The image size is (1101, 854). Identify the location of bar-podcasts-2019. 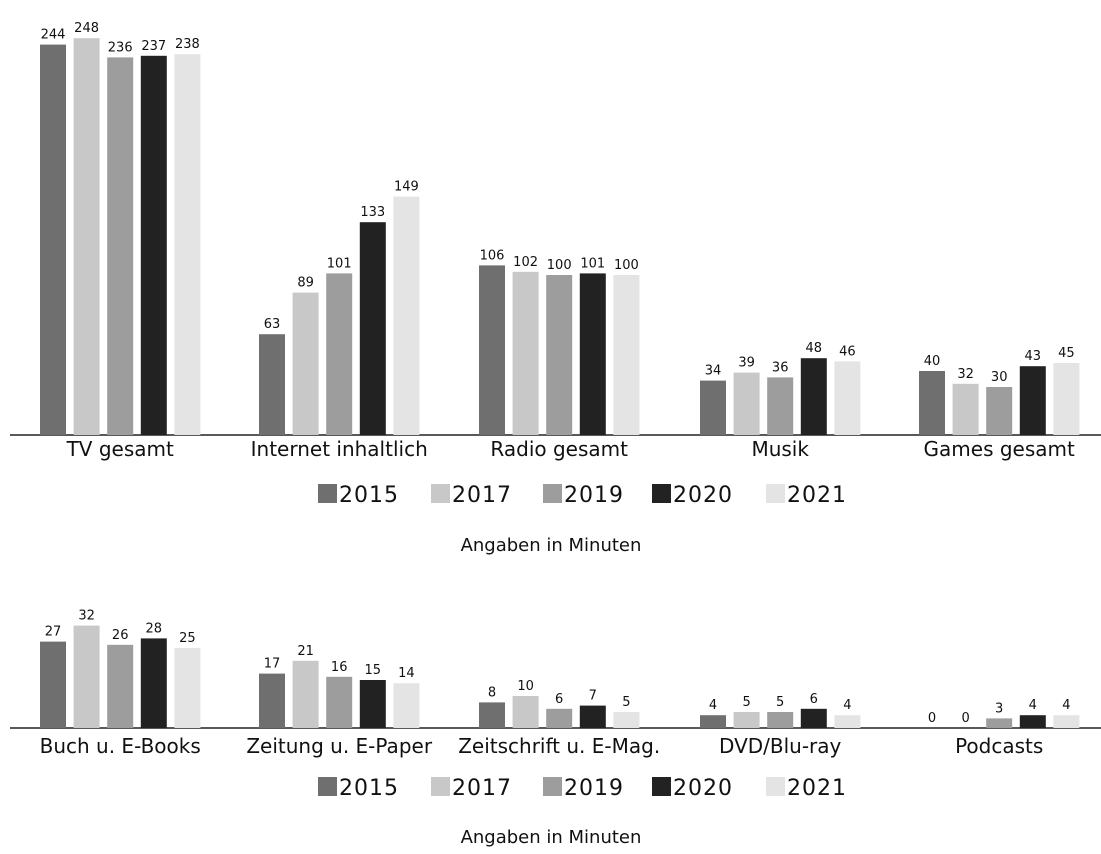
(999, 723).